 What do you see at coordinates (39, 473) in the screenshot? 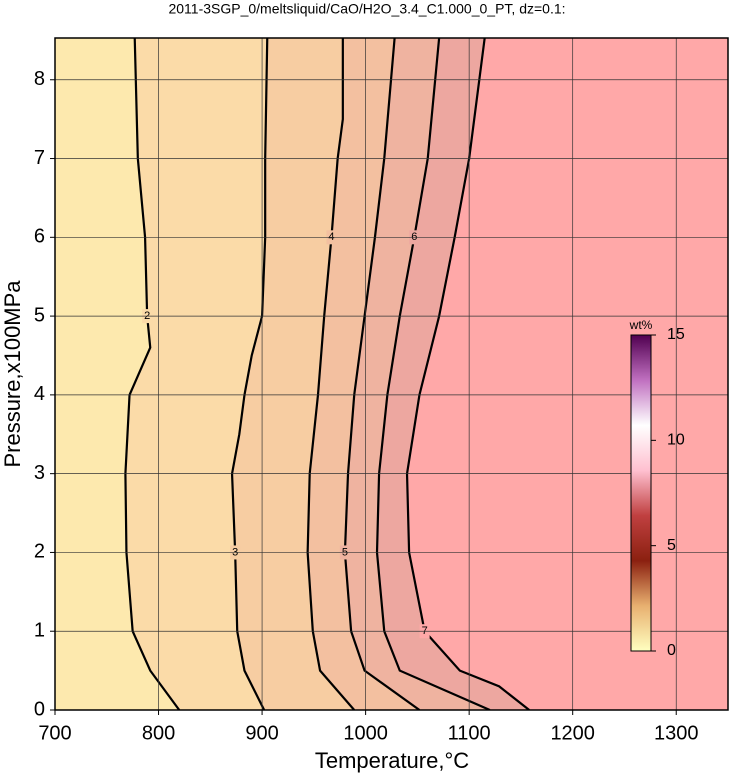
I see `y-tick-label: 3` at bounding box center [39, 473].